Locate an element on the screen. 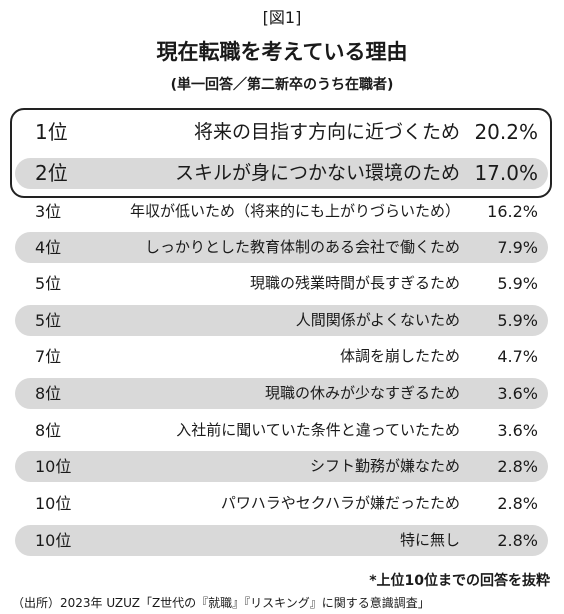  figure-label: [図1] is located at coordinates (282, 17).